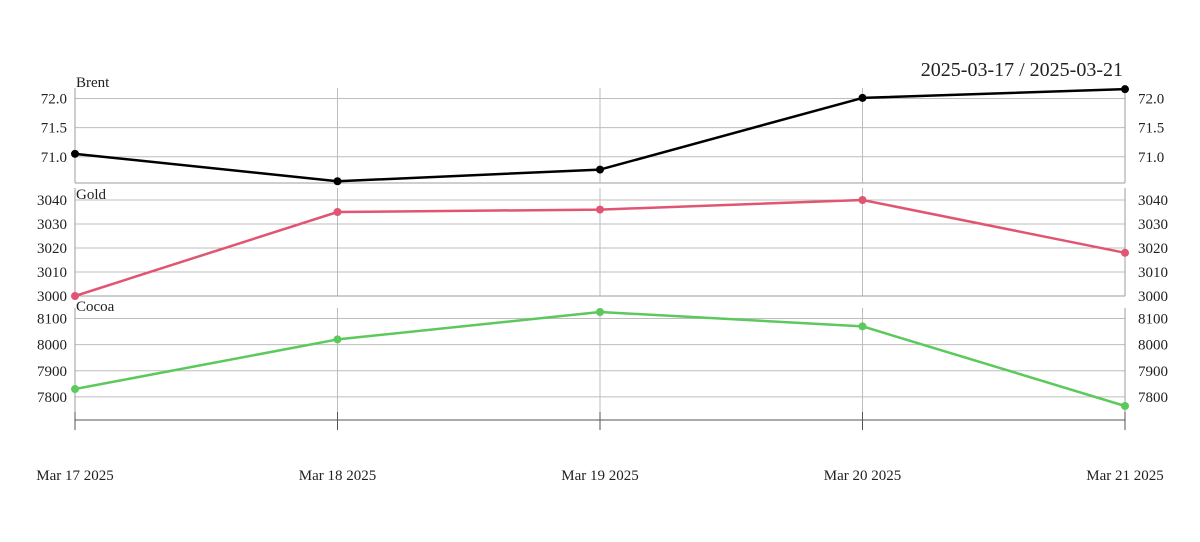 This screenshot has height=542, width=1200. What do you see at coordinates (1153, 273) in the screenshot?
I see `y-tick-label-right: 3010` at bounding box center [1153, 273].